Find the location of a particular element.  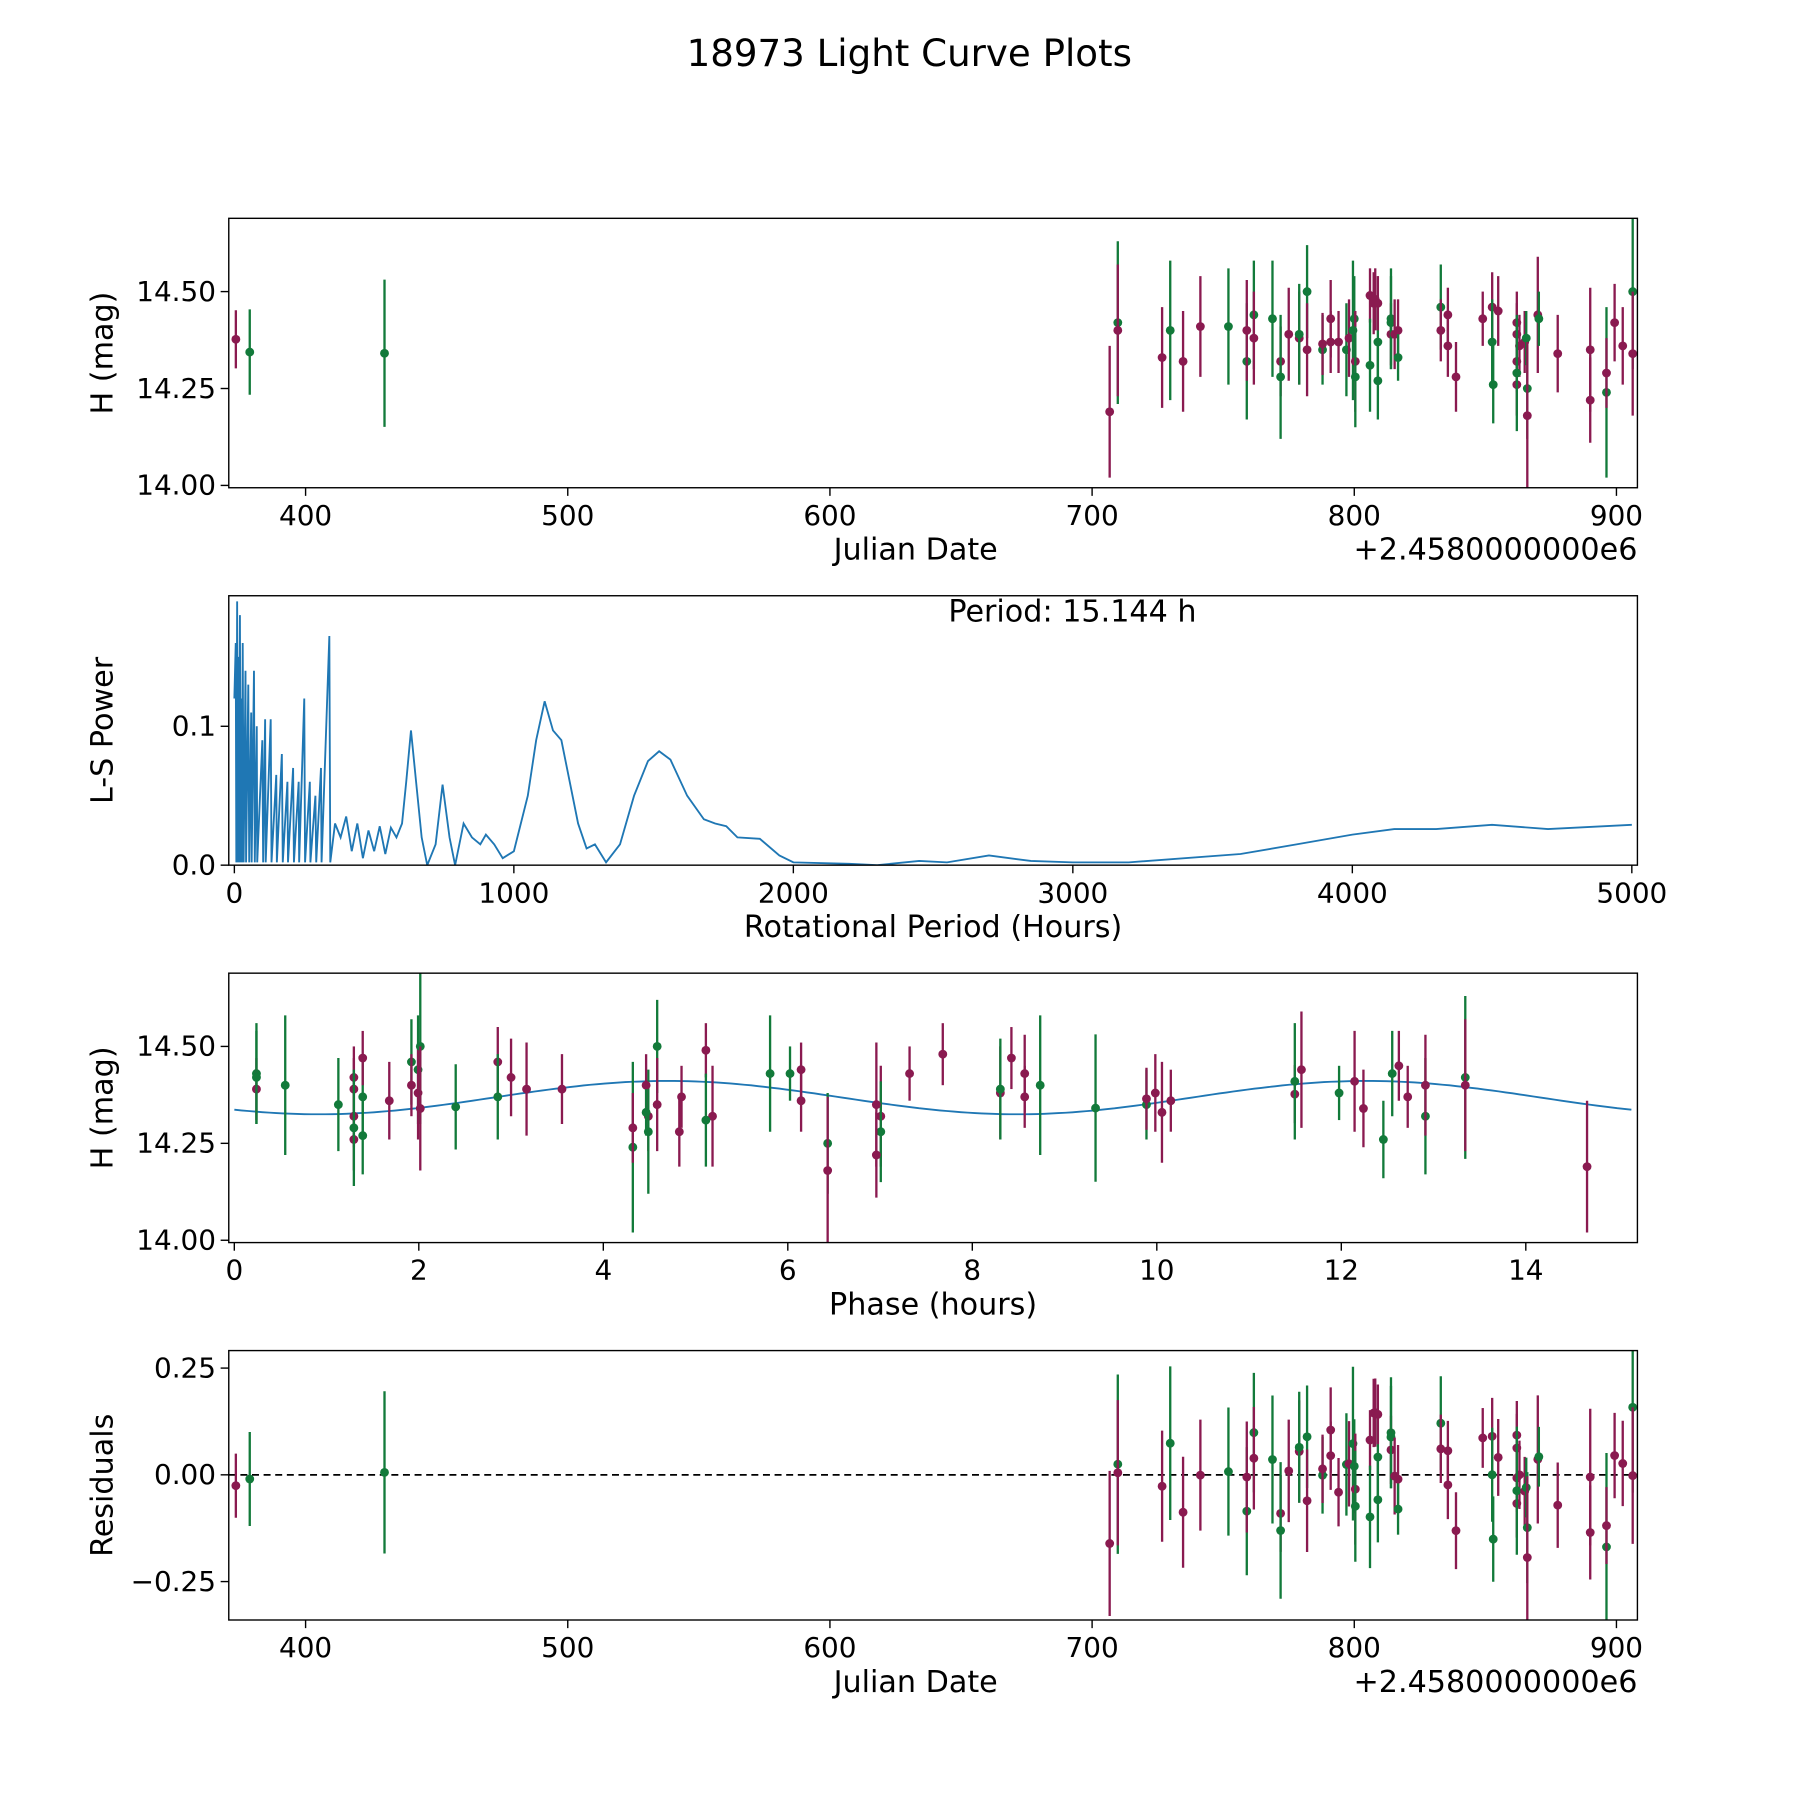

y-tick-label: 14.00 is located at coordinates (176, 485).